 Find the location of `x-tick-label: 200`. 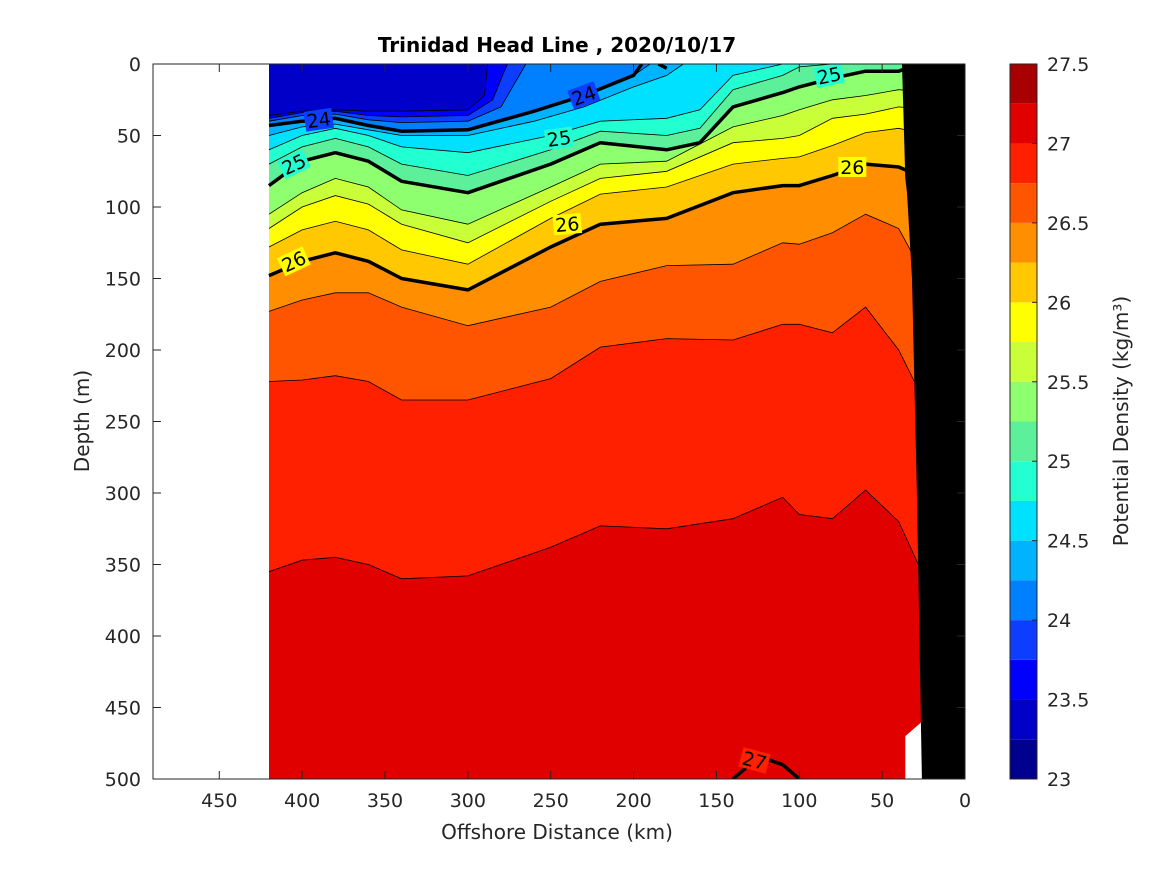

x-tick-label: 200 is located at coordinates (633, 801).